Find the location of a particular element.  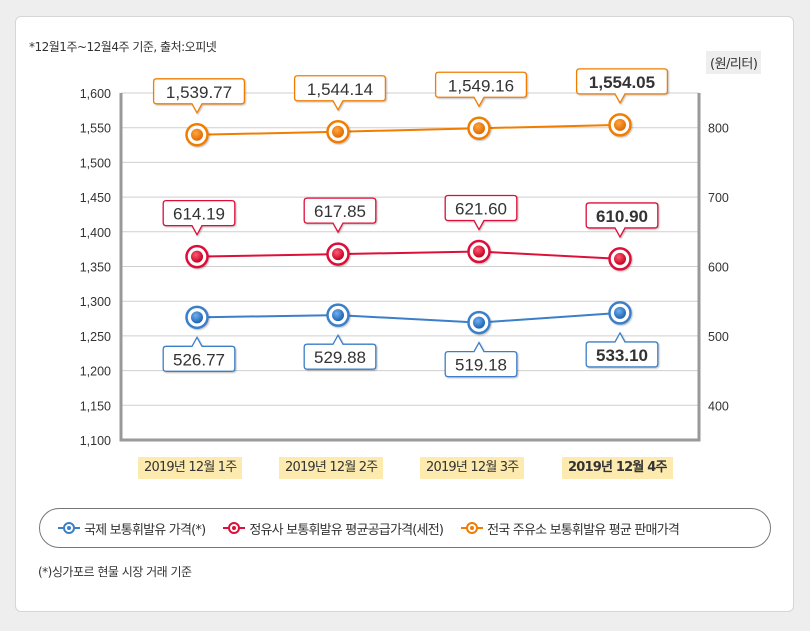

footnote: (*)싱가포르 현물 시장 거래 기준 is located at coordinates (115, 572).